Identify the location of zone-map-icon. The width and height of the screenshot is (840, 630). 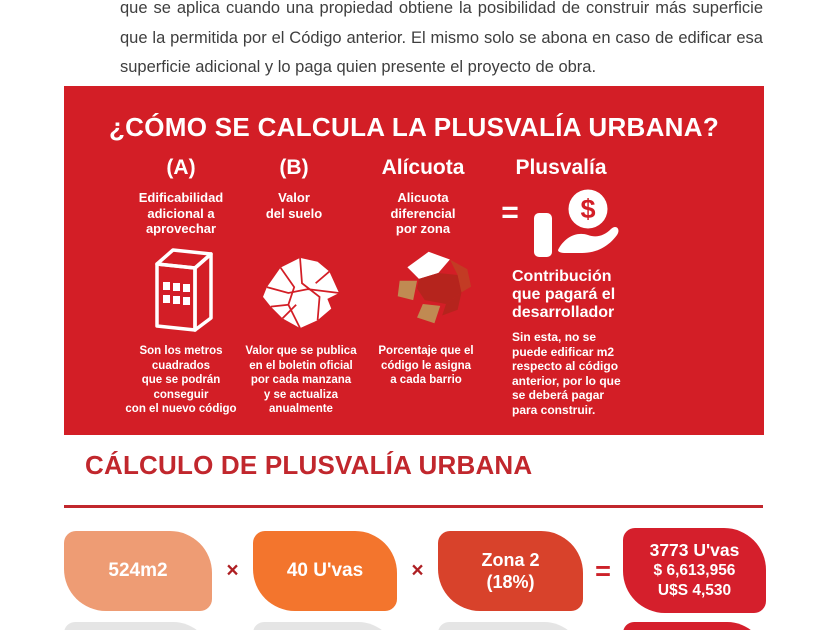
(434, 287).